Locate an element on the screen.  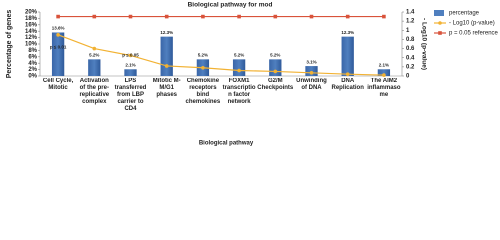
x-tick-label-box: The AIM2 inflammasome is located at coordinates (384, 88).